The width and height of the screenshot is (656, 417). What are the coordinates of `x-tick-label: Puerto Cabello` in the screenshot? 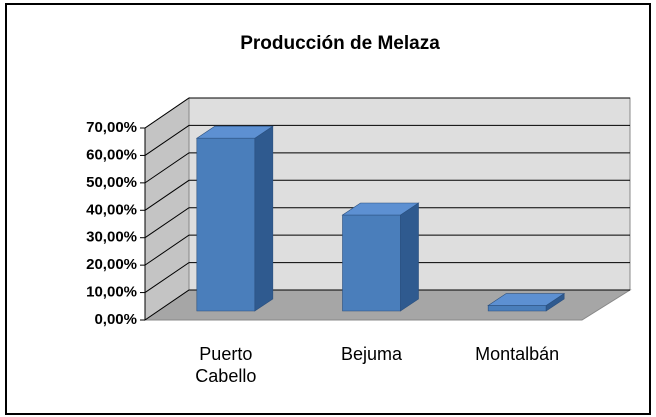 It's located at (226, 365).